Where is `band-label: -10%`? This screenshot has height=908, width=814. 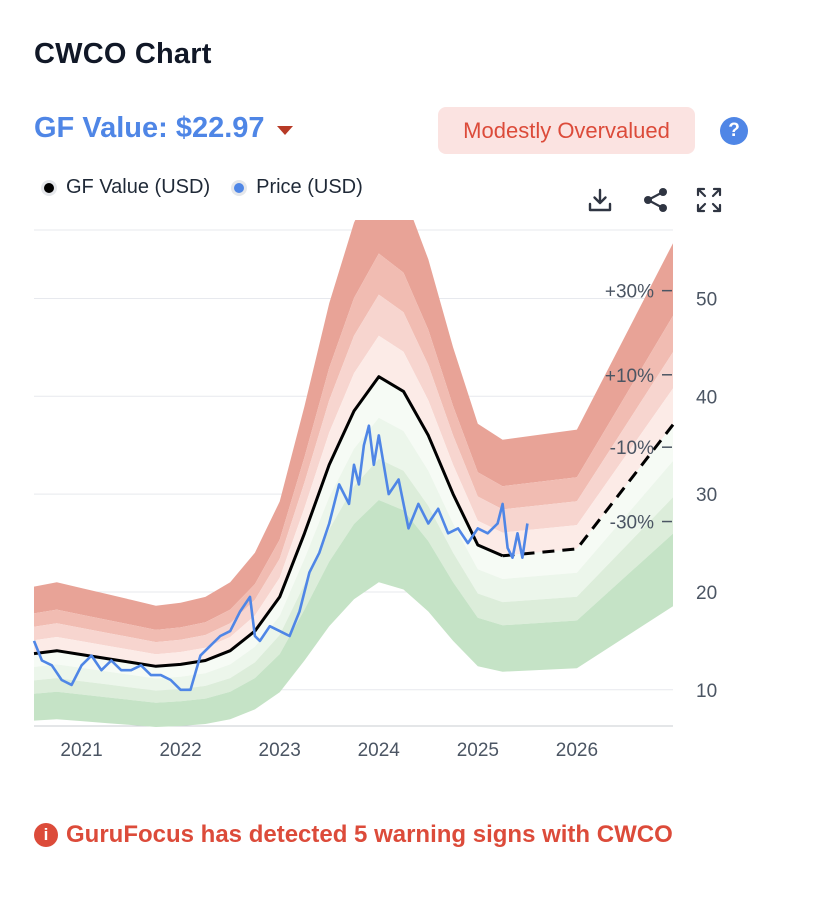
band-label: -10% is located at coordinates (632, 448).